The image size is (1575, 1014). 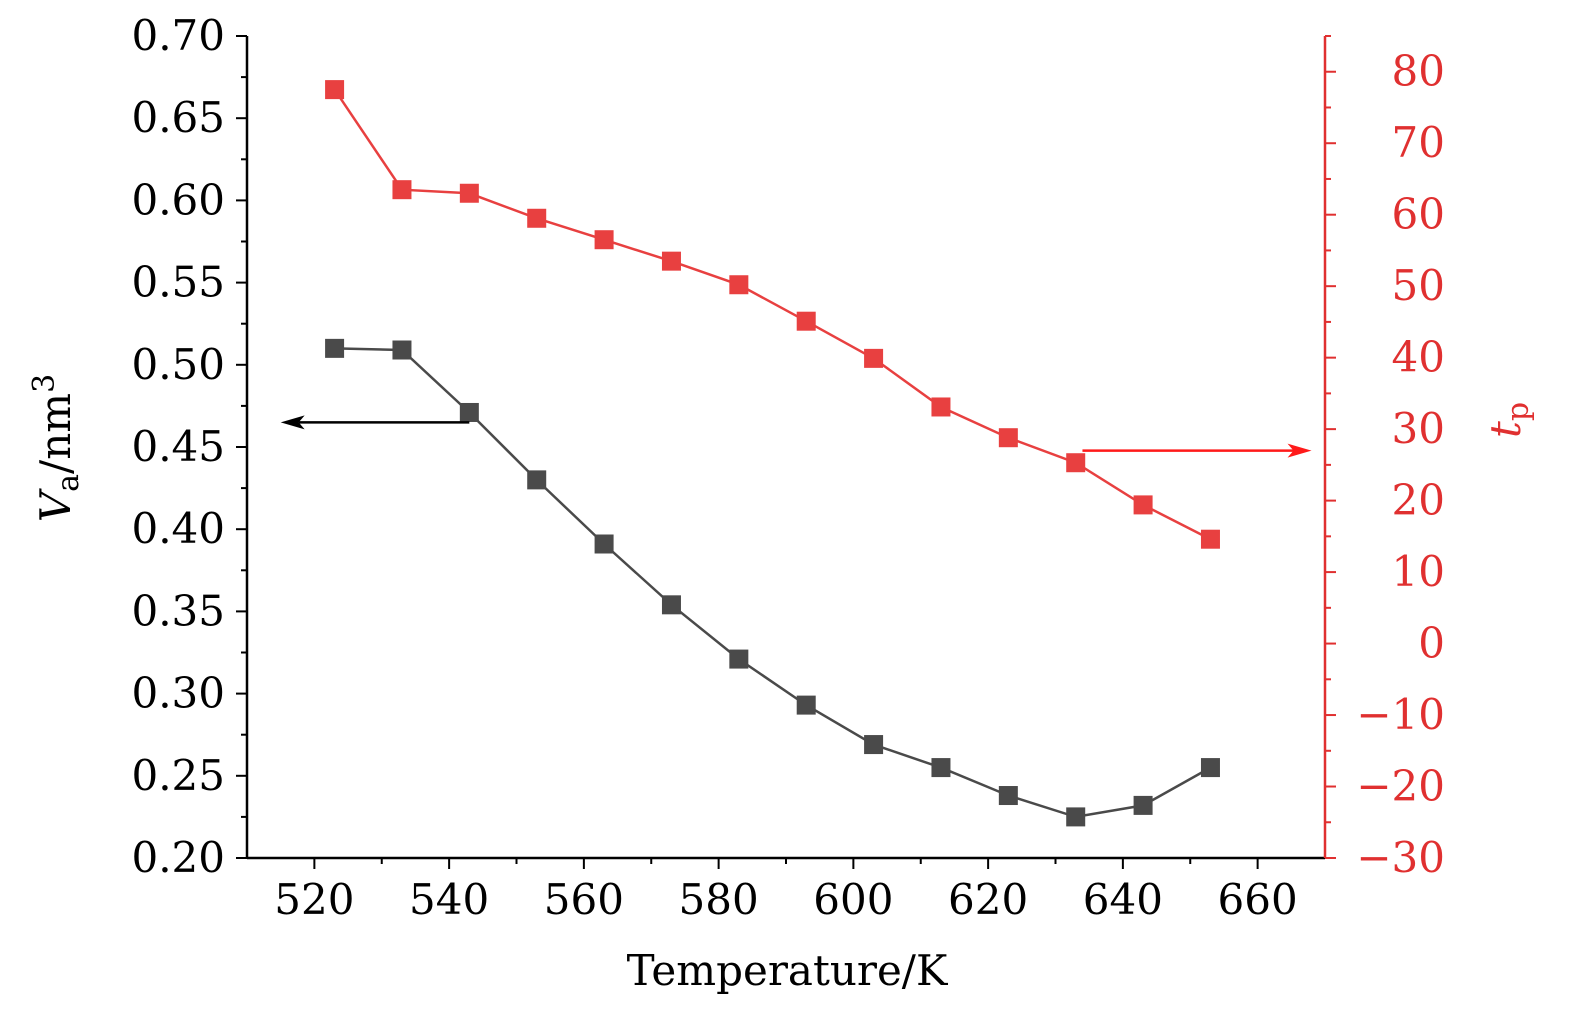 I want to click on y-left-title-main: V, so click(x=55, y=505).